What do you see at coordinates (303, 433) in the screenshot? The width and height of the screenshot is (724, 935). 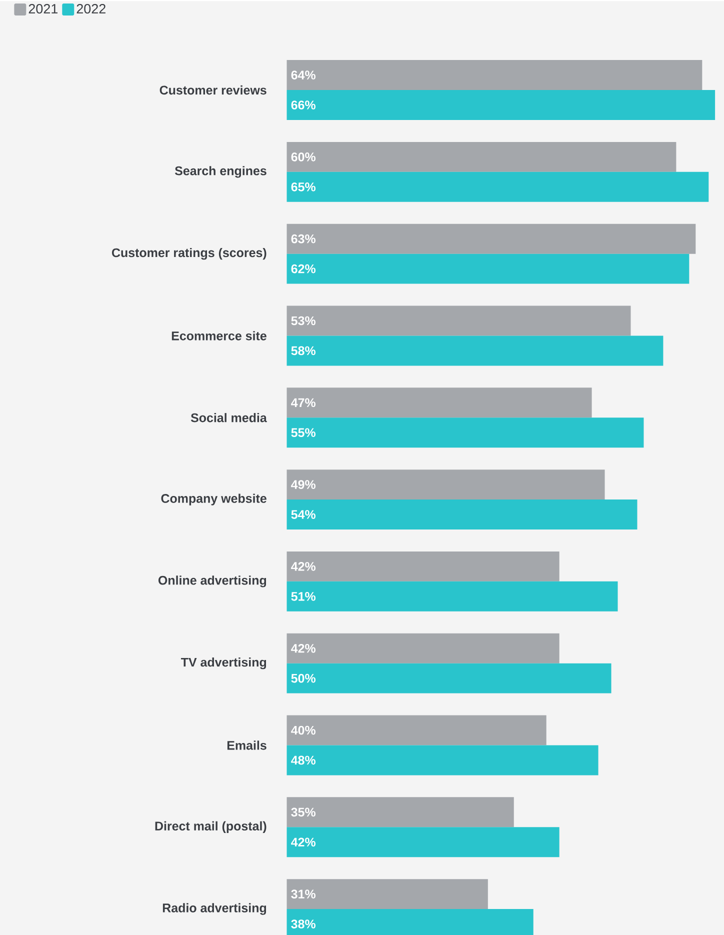 I see `data-label: 55%` at bounding box center [303, 433].